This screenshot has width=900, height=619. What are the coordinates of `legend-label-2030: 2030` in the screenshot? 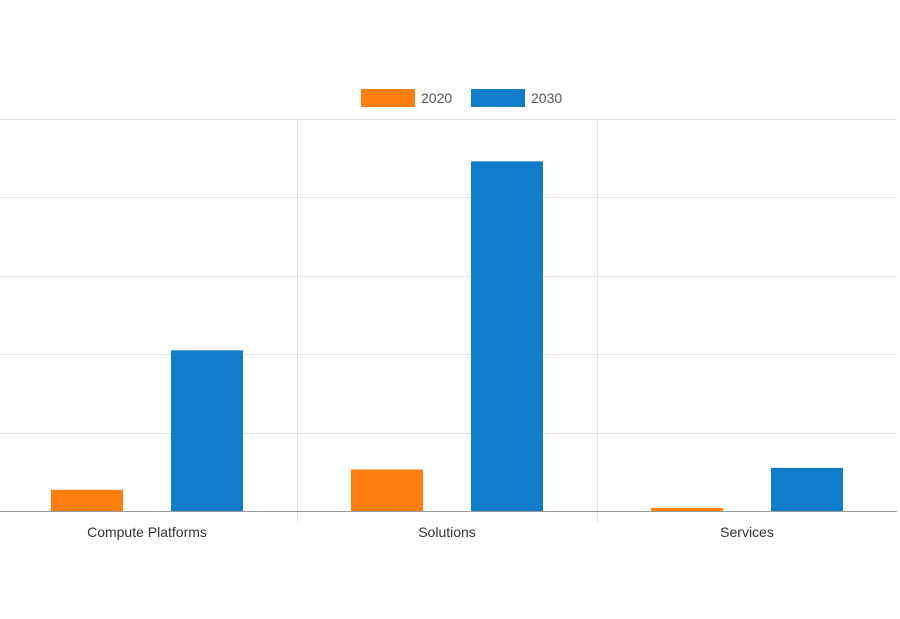 It's located at (546, 98).